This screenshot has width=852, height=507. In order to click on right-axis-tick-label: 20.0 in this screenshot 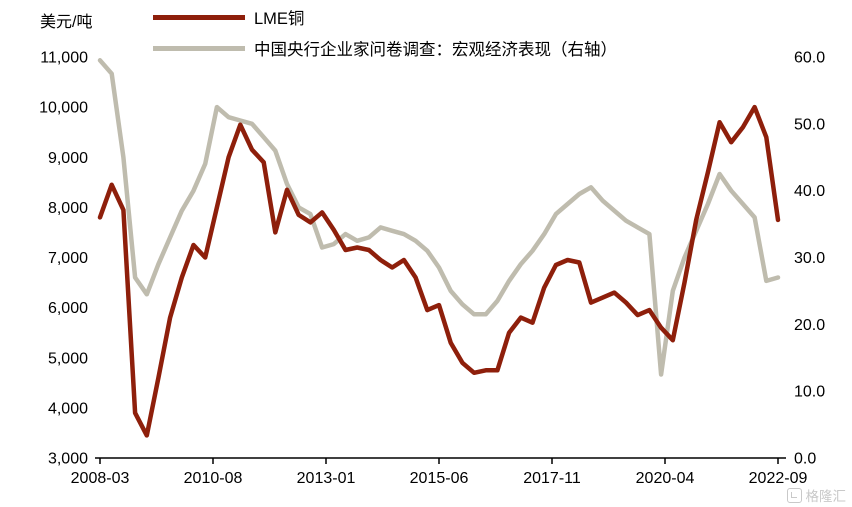, I will do `click(809, 325)`.